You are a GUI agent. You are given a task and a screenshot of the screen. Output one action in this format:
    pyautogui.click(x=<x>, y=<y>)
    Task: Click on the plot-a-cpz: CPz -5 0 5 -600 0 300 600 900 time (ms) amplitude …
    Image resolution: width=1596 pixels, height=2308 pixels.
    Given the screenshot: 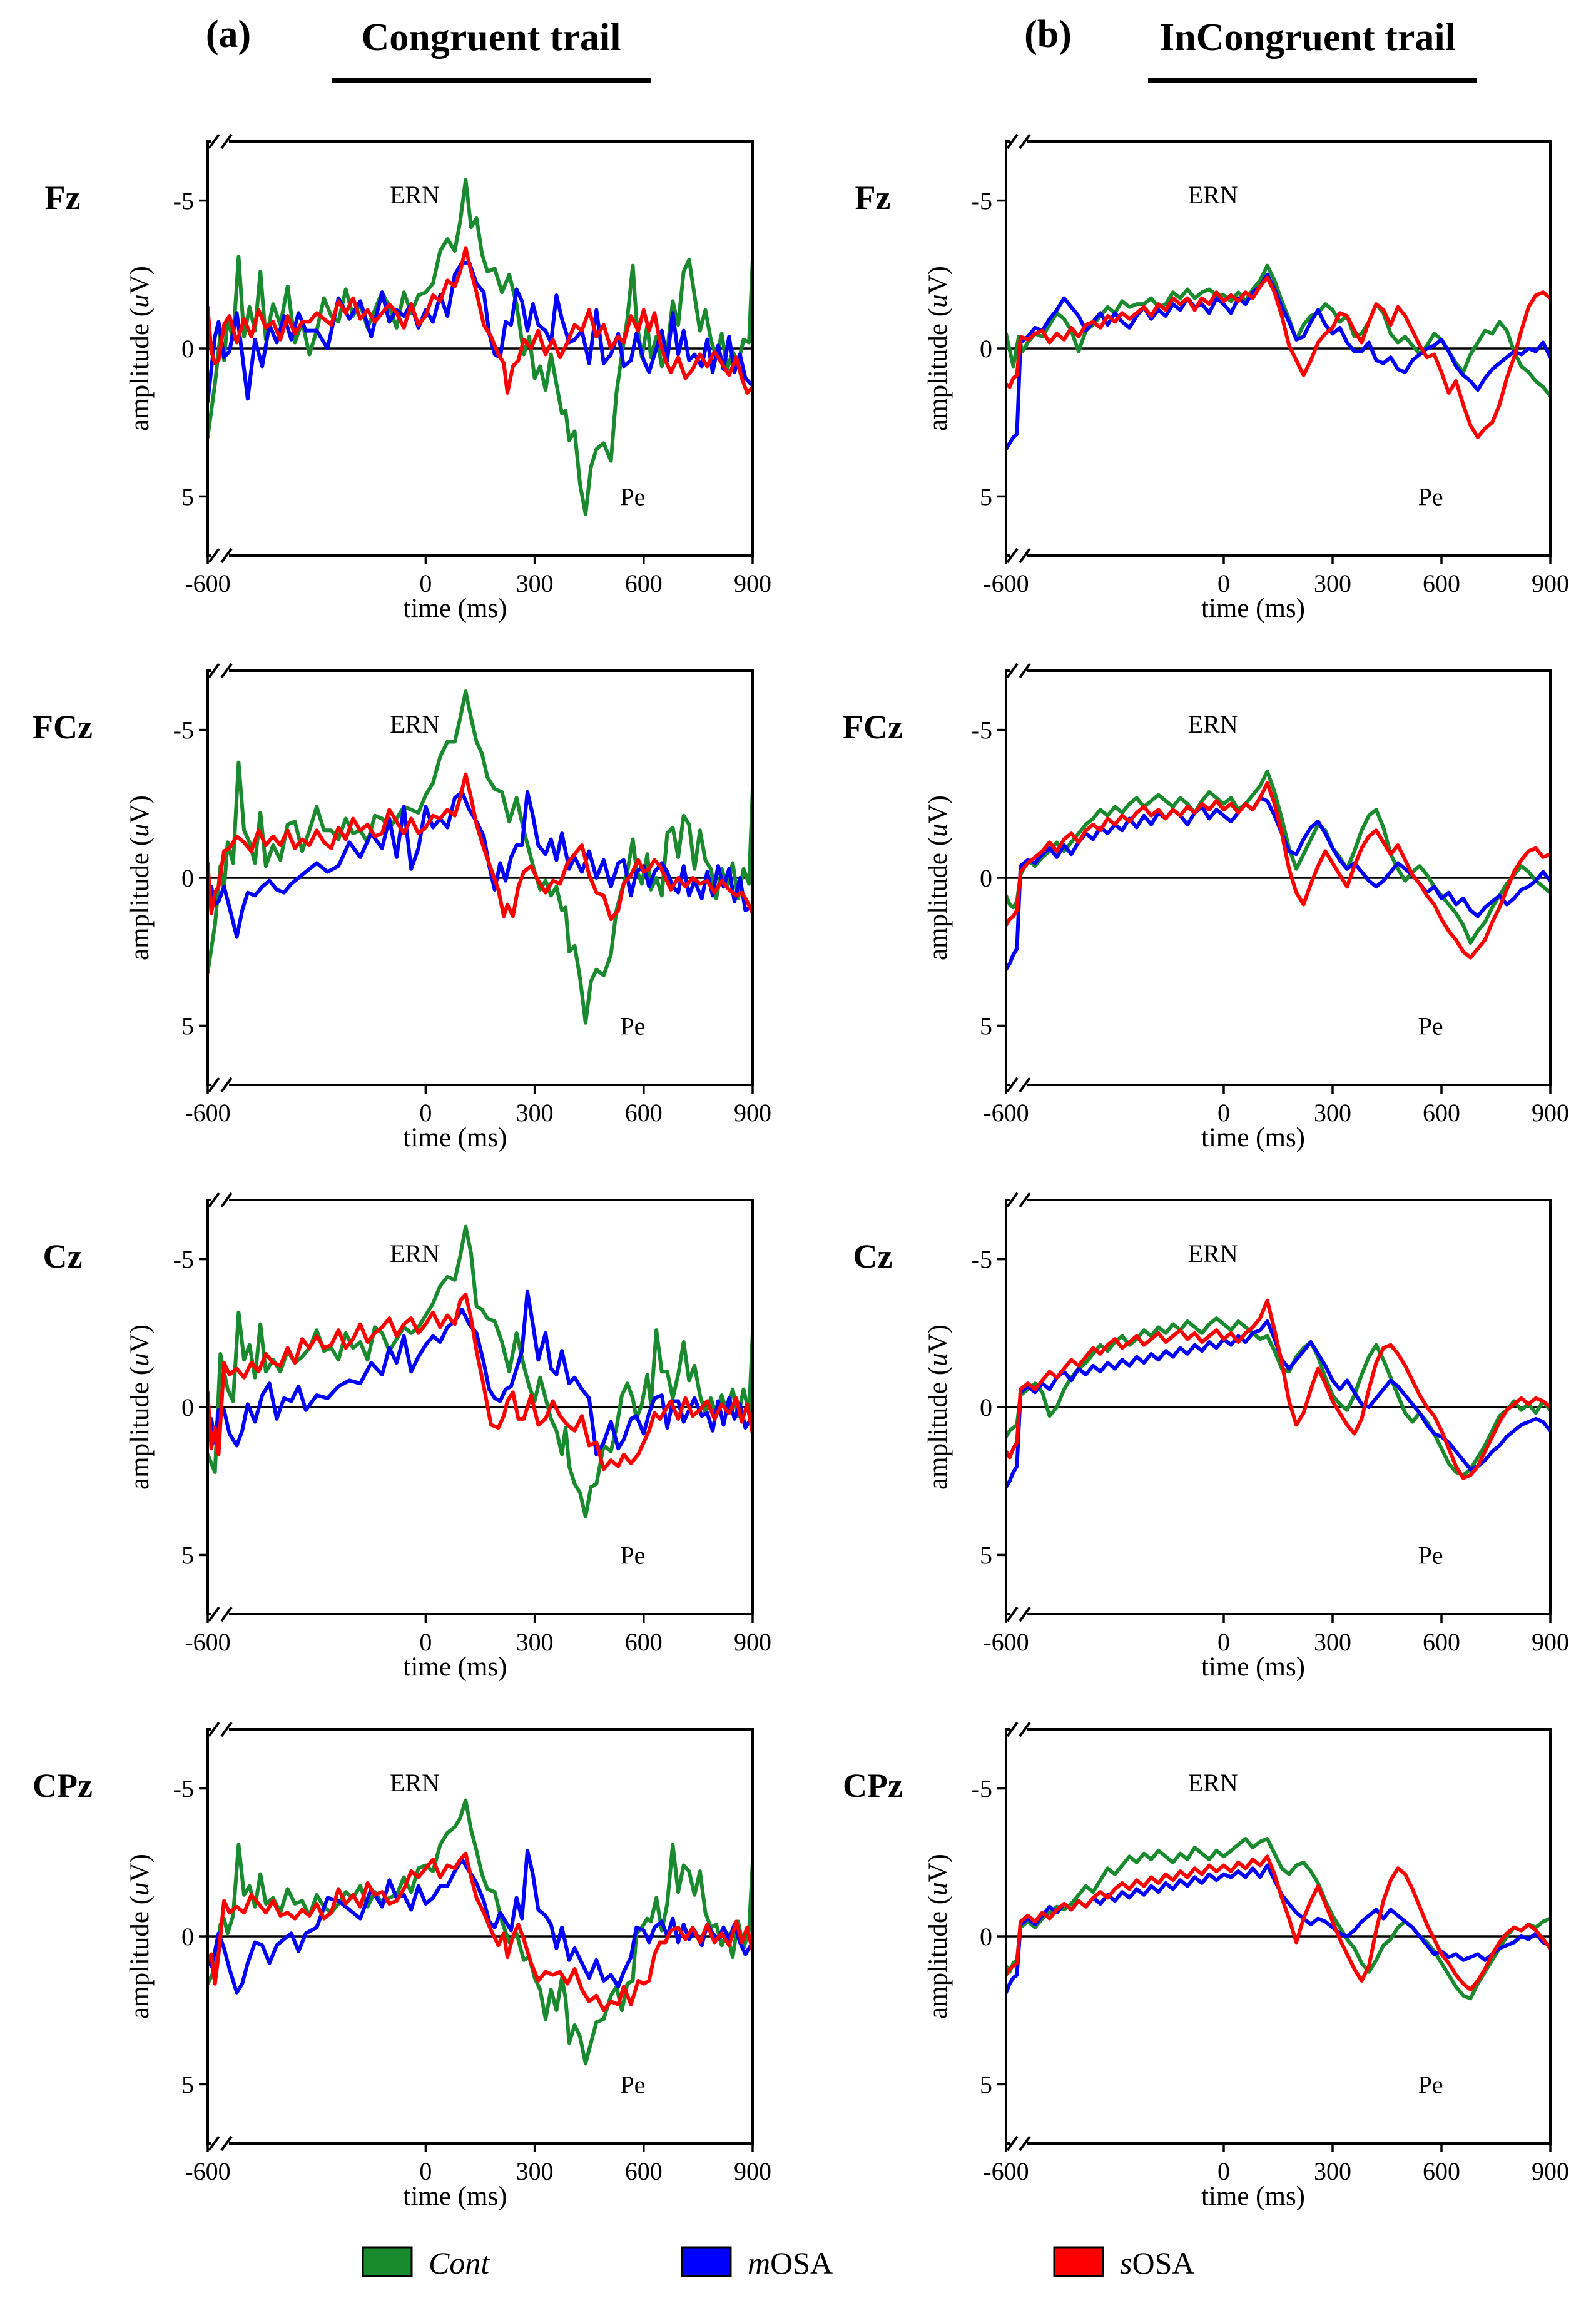 What is the action you would take?
    pyautogui.click(x=402, y=1966)
    